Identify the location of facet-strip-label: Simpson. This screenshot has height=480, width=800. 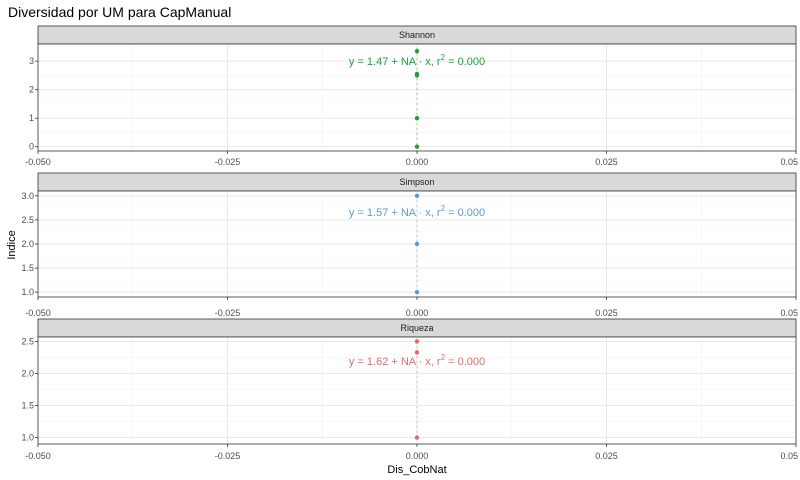
(416, 182).